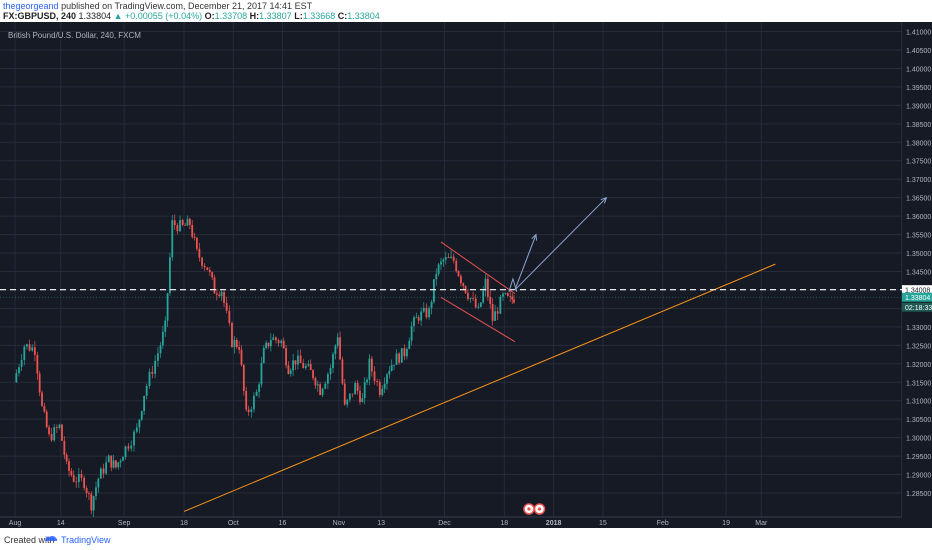 This screenshot has width=932, height=550. Describe the element at coordinates (917, 275) in the screenshot. I see `price-axis` at that location.